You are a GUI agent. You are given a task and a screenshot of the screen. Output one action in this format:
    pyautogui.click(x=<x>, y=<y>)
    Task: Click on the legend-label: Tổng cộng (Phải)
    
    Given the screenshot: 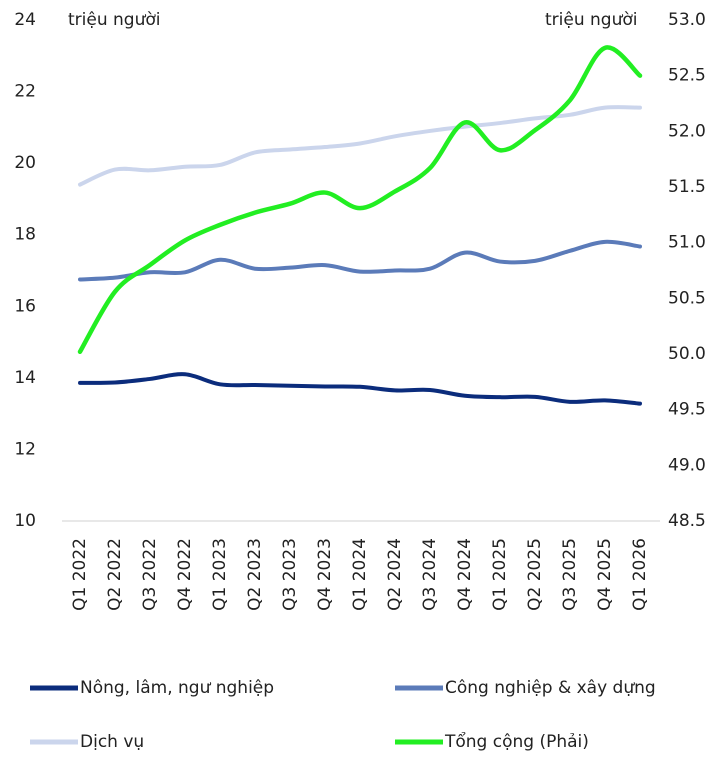 What is the action you would take?
    pyautogui.click(x=516, y=741)
    